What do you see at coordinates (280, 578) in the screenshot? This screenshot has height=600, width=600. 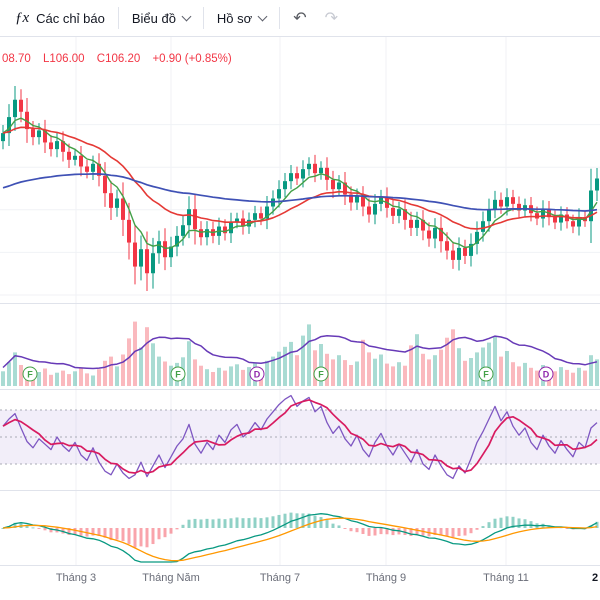 I see `axis-label: Tháng 7` at bounding box center [280, 578].